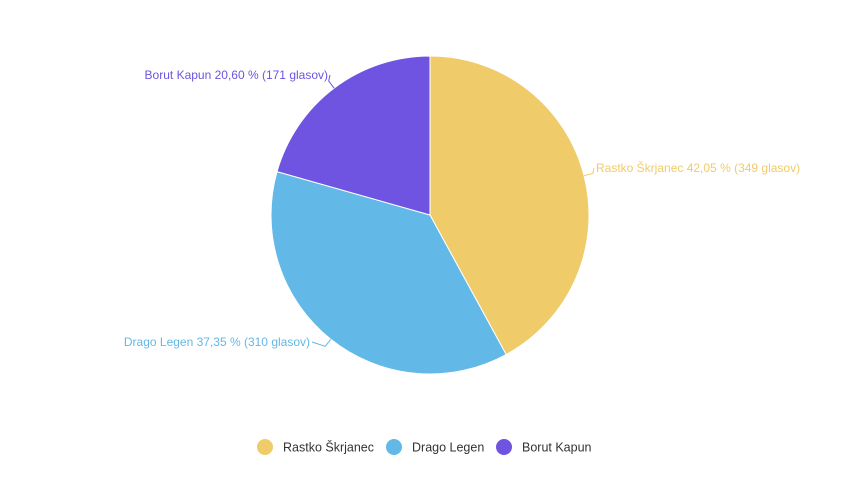  I want to click on legend-label: Rastko Škrjanec, so click(328, 447).